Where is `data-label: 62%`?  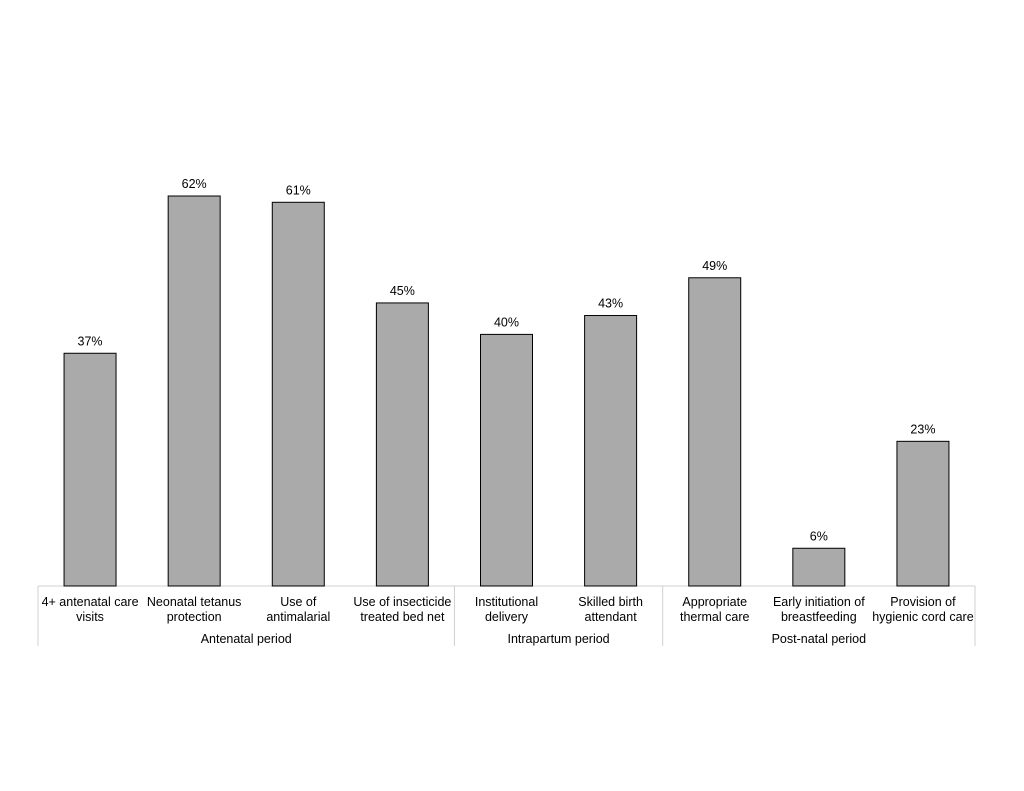
data-label: 62% is located at coordinates (194, 184).